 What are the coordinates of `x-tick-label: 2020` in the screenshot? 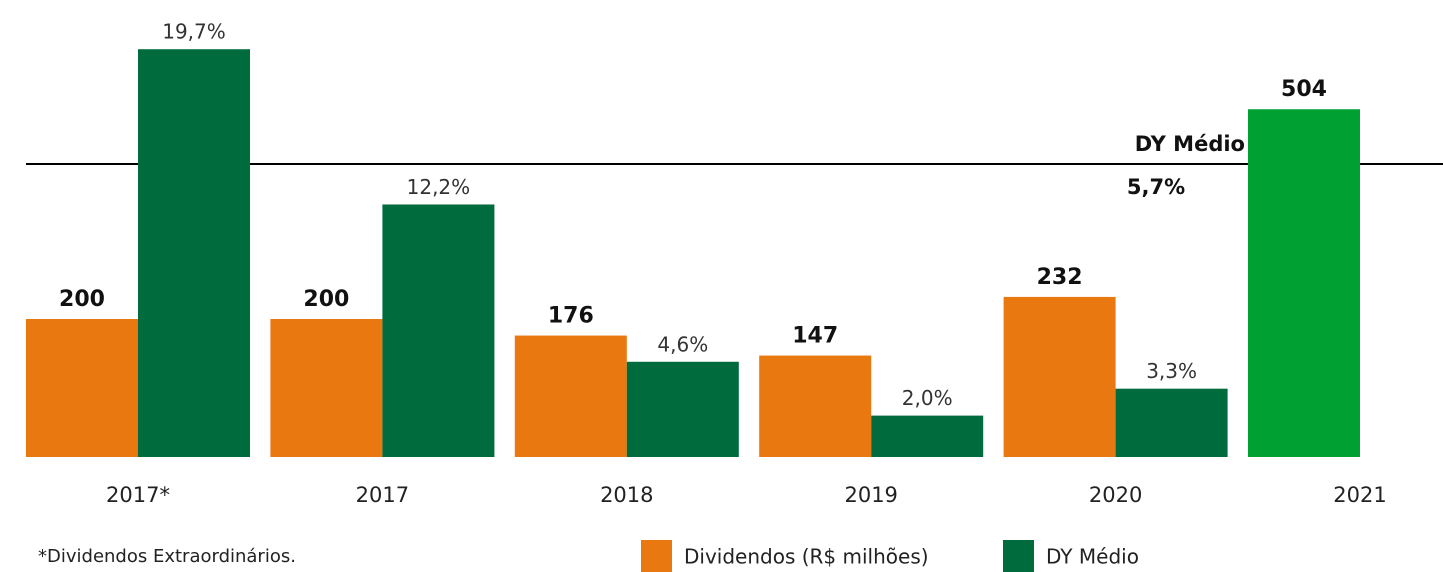 It's located at (1115, 495).